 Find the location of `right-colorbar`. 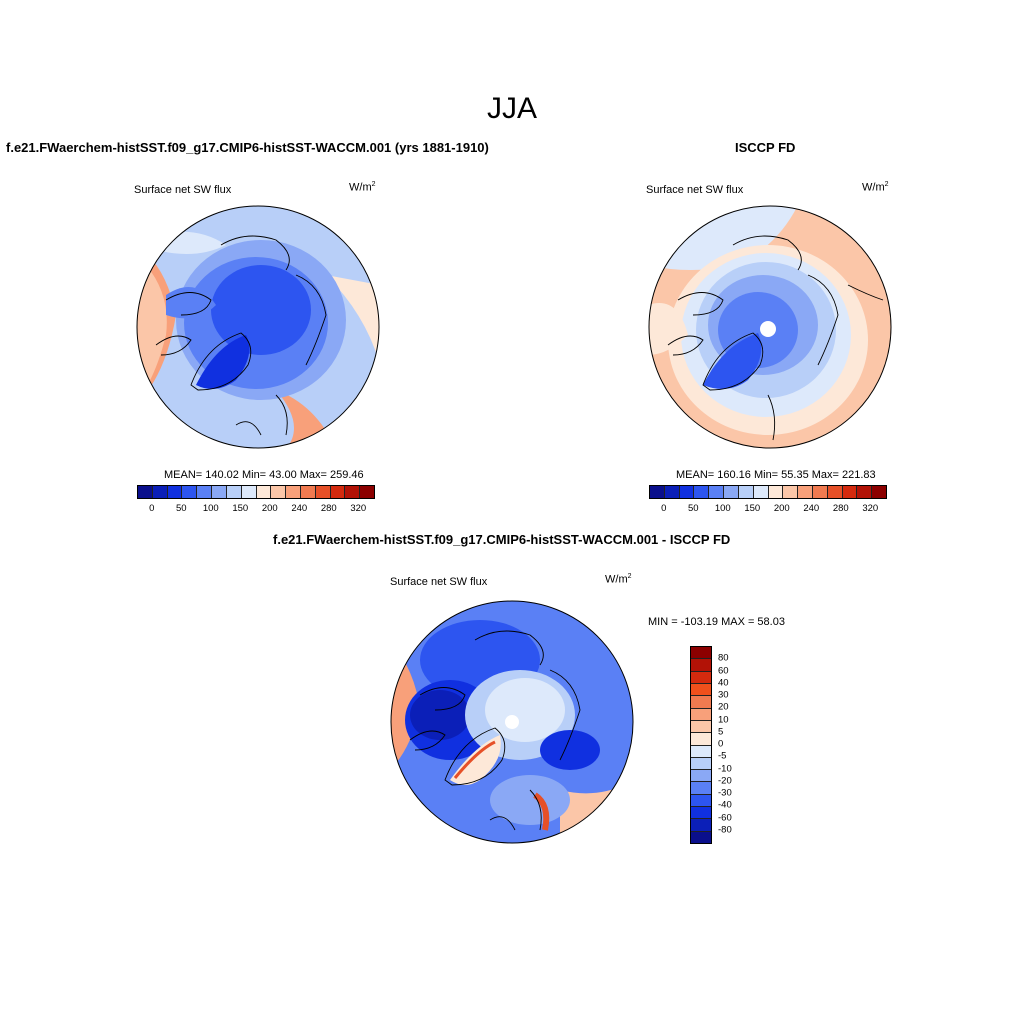

right-colorbar is located at coordinates (768, 492).